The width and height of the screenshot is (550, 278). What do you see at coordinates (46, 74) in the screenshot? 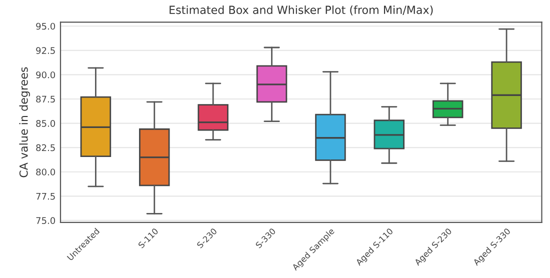
I see `y-tick-label: 90.0` at bounding box center [46, 74].